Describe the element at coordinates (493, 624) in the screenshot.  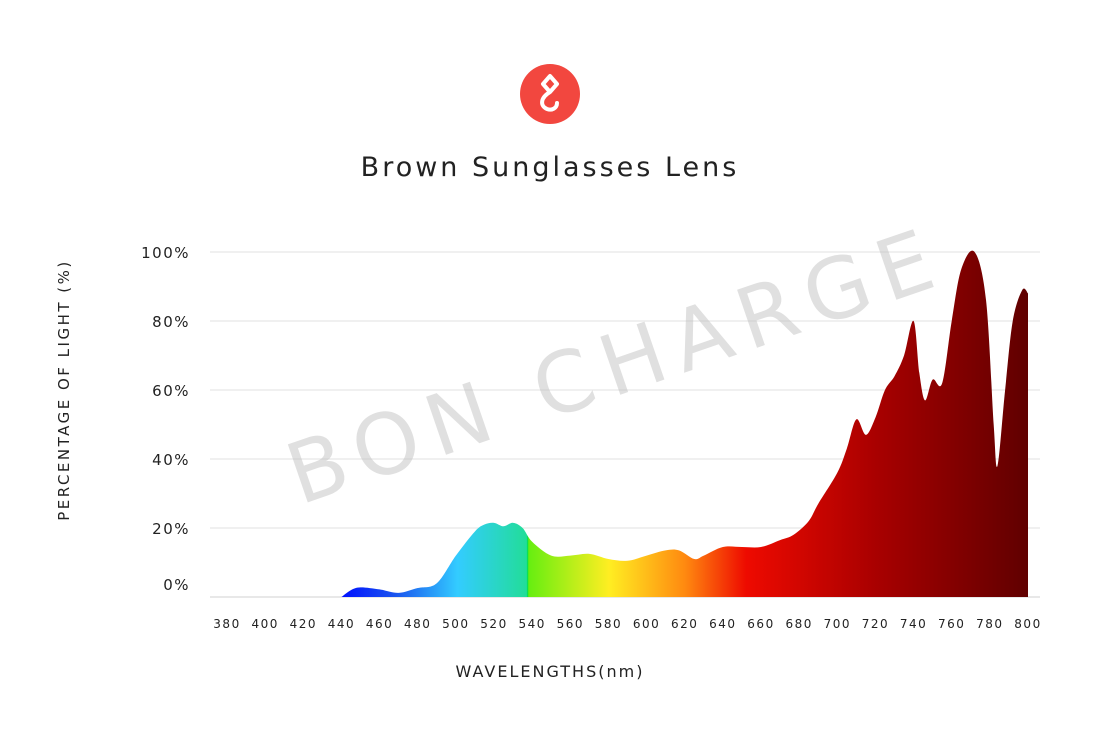
I see `x-tick-label: 520` at that location.